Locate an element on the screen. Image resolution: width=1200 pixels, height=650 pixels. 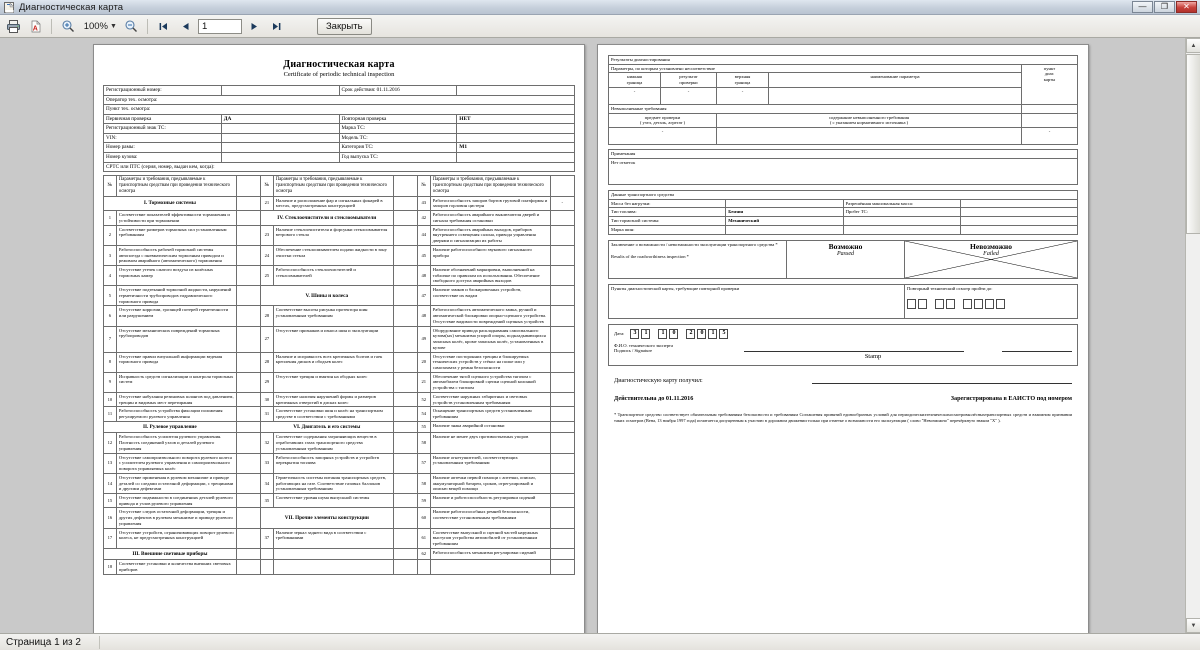
page-number-input: 1 is located at coordinates (219, 26).